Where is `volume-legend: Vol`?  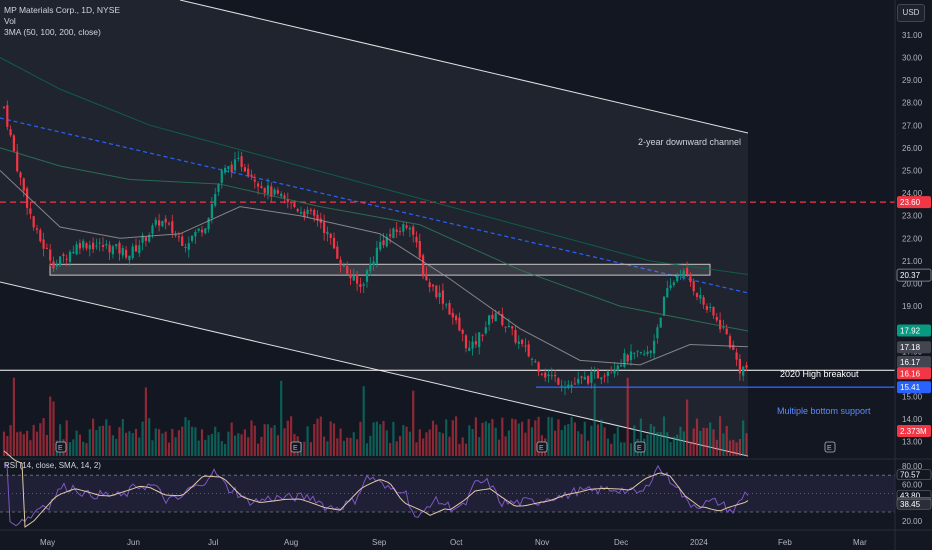 volume-legend: Vol is located at coordinates (10, 21).